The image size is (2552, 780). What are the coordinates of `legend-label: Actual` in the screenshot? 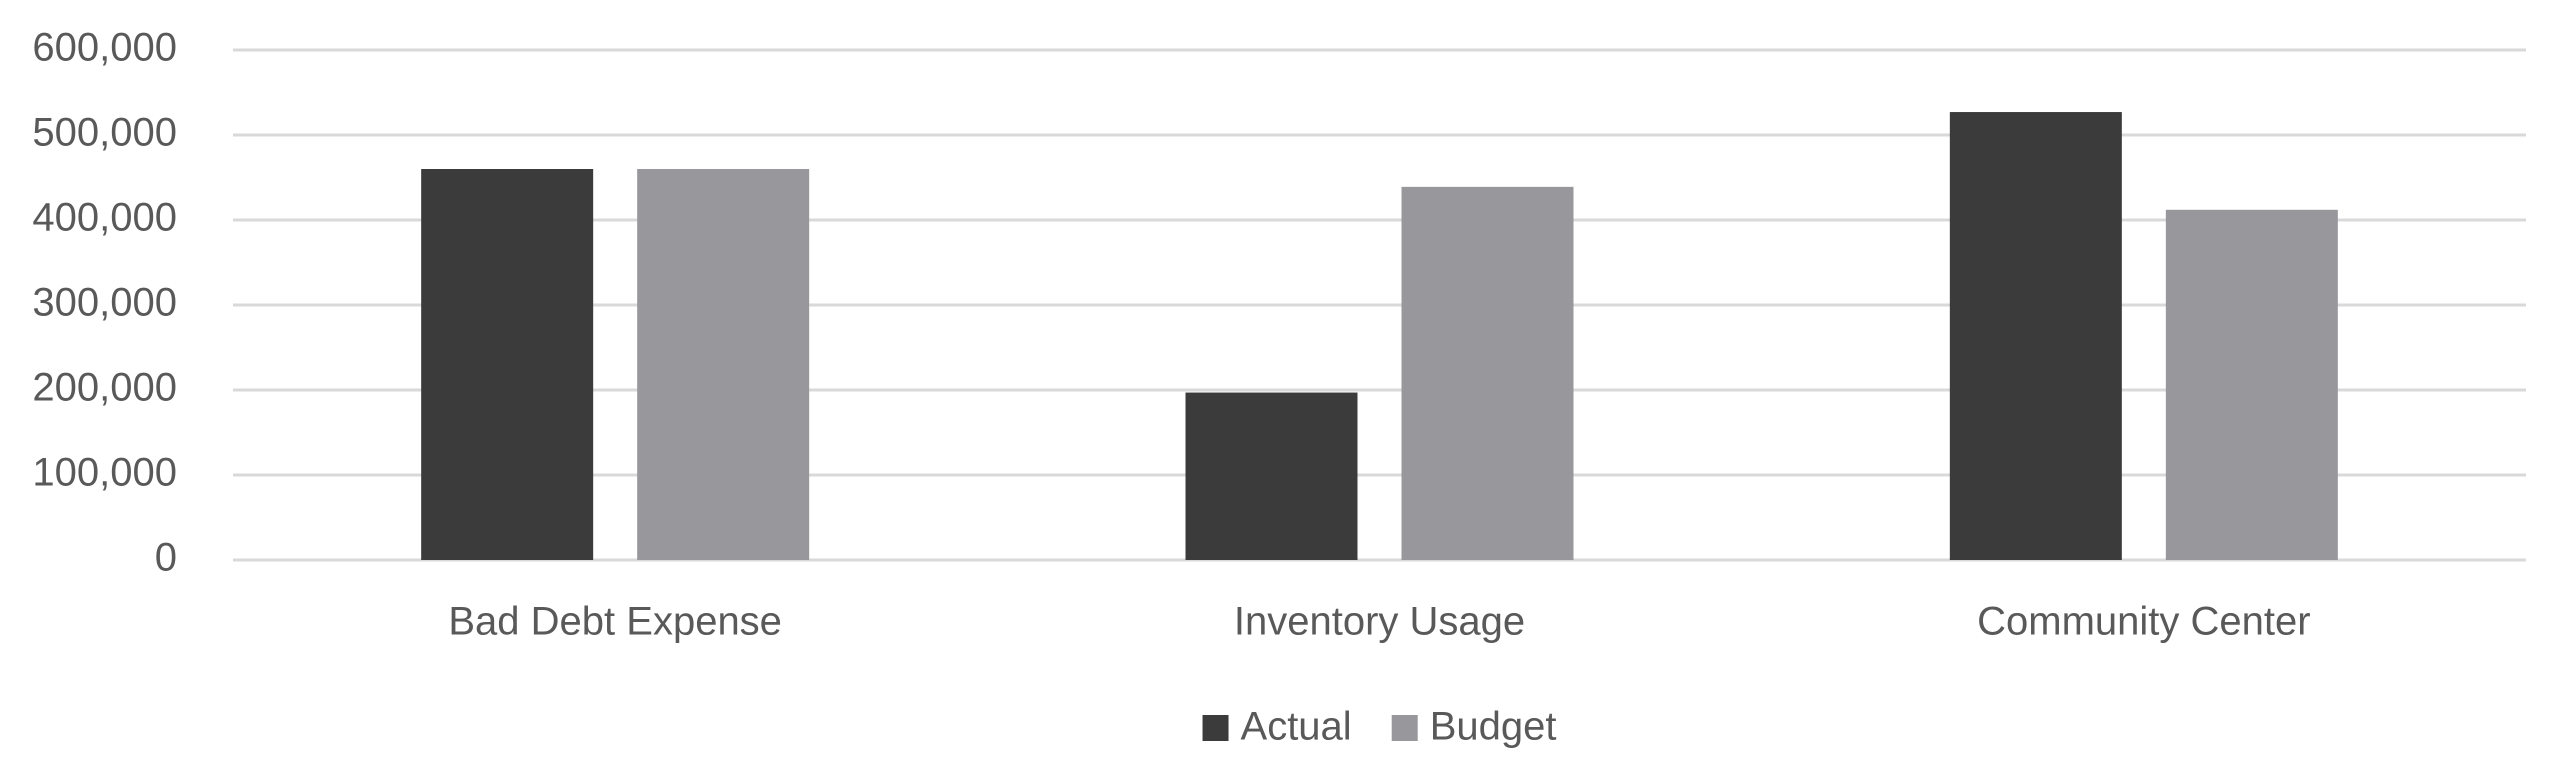 It's located at (1296, 727).